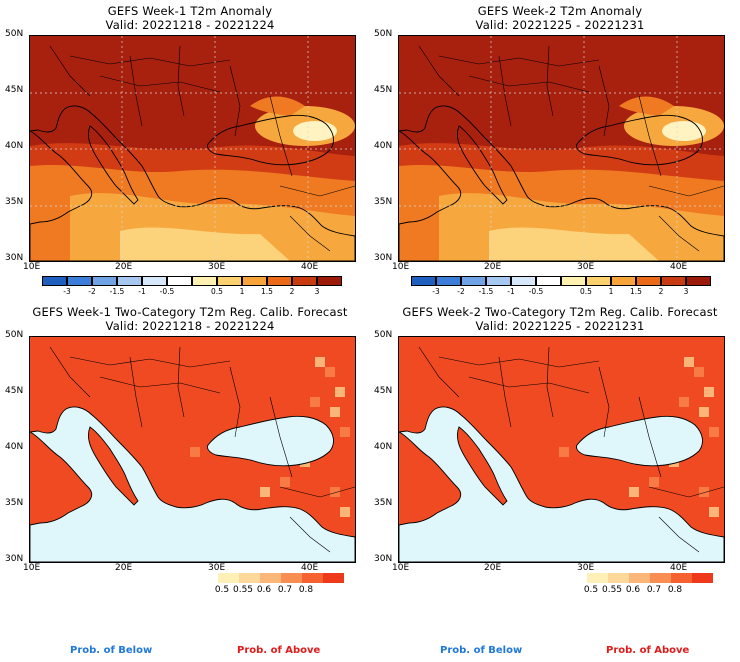 The image size is (740, 662). What do you see at coordinates (646, 106) in the screenshot?
I see `anomaly-north-orange-patch` at bounding box center [646, 106].